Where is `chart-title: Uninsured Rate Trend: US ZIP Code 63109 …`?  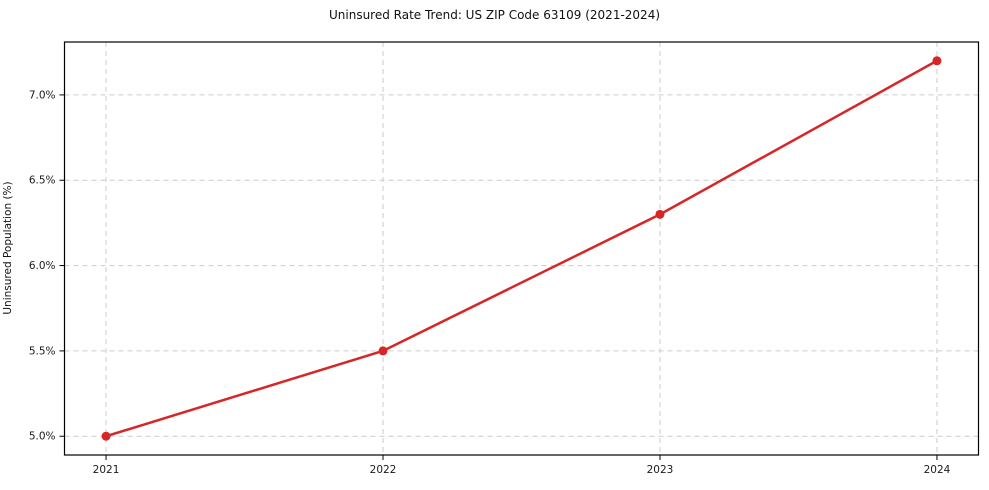 chart-title: Uninsured Rate Trend: US ZIP Code 63109 … is located at coordinates (494, 15).